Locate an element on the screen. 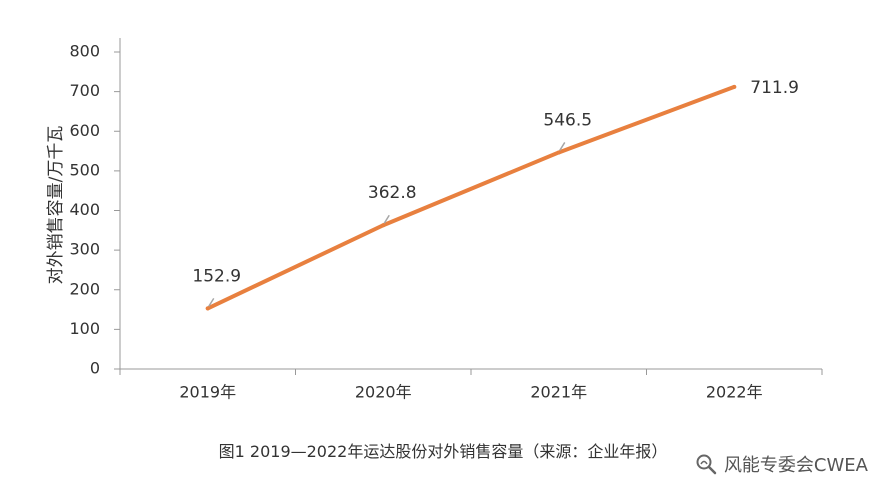 The height and width of the screenshot is (501, 886). y-axis-title: 对外销售容量/万千瓦 is located at coordinates (56, 205).